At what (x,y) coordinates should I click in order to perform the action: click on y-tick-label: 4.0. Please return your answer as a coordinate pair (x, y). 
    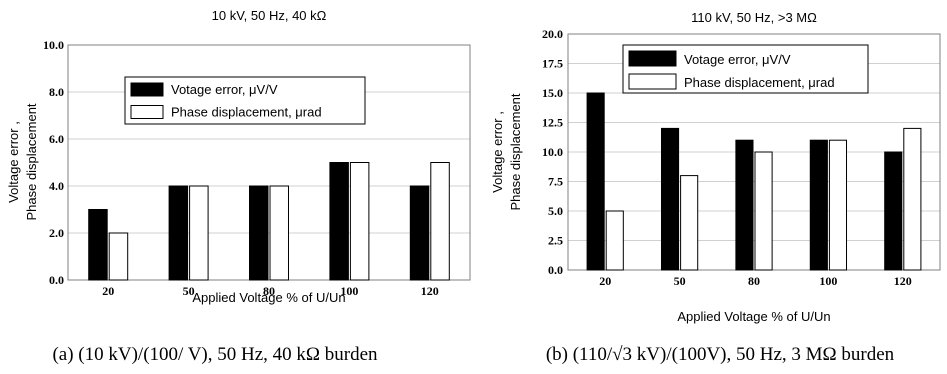
    Looking at the image, I should click on (56, 186).